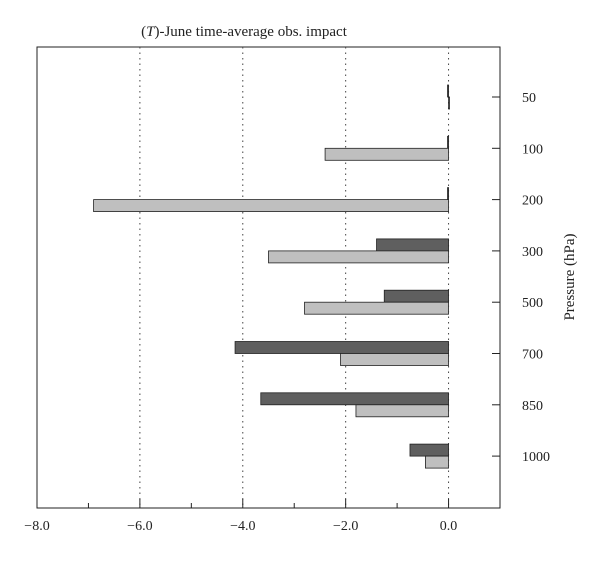  What do you see at coordinates (449, 526) in the screenshot?
I see `x-tick-label-4: 0.0` at bounding box center [449, 526].